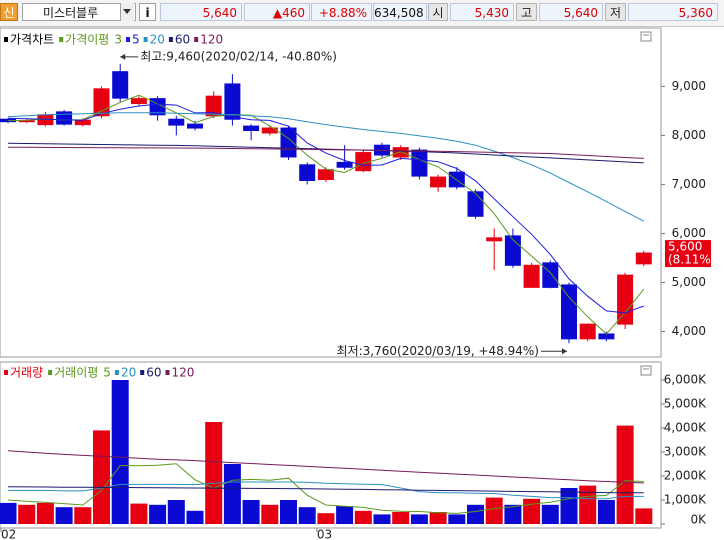 This screenshot has height=540, width=724. Describe the element at coordinates (673, 12) in the screenshot. I see `low: 5,360` at that location.